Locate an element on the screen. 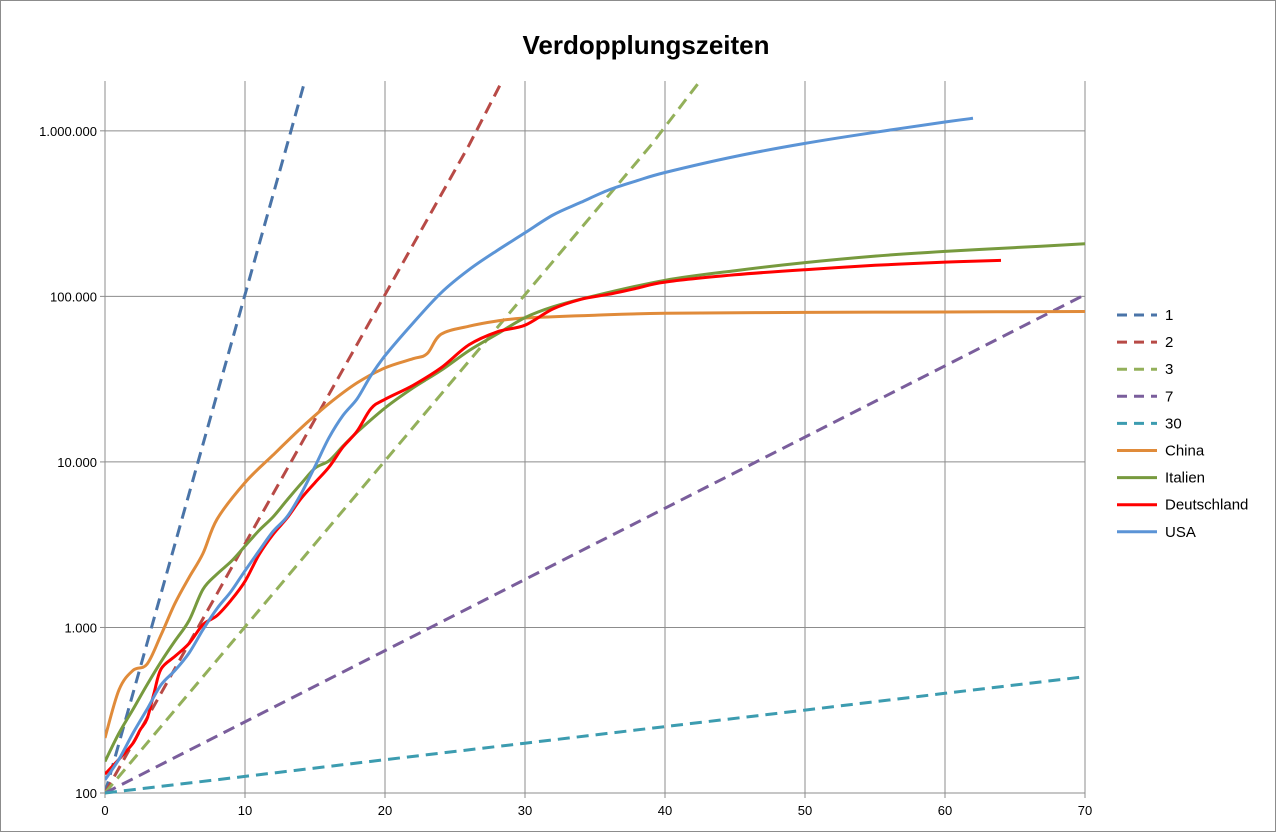  y-tick-label: 10.000 is located at coordinates (77, 462).